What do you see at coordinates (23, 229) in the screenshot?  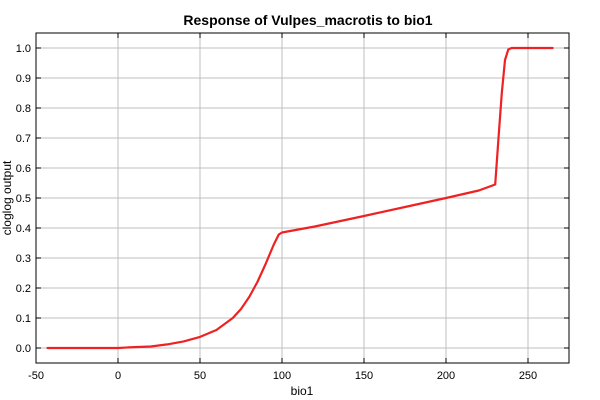 I see `y-tick-label: 0.4` at bounding box center [23, 229].